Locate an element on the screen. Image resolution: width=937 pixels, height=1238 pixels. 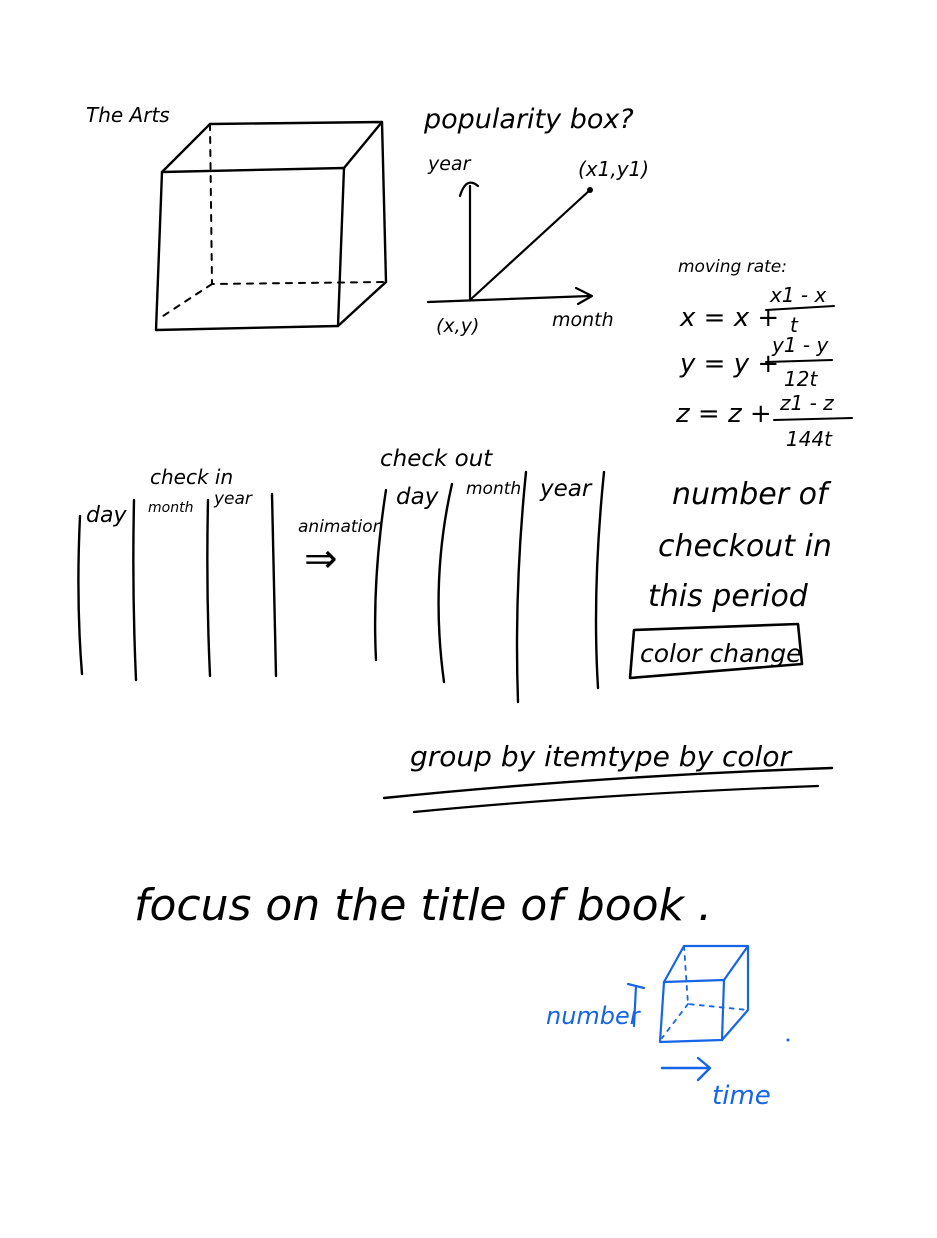
mini-cube-hidden is located at coordinates (705, 992).